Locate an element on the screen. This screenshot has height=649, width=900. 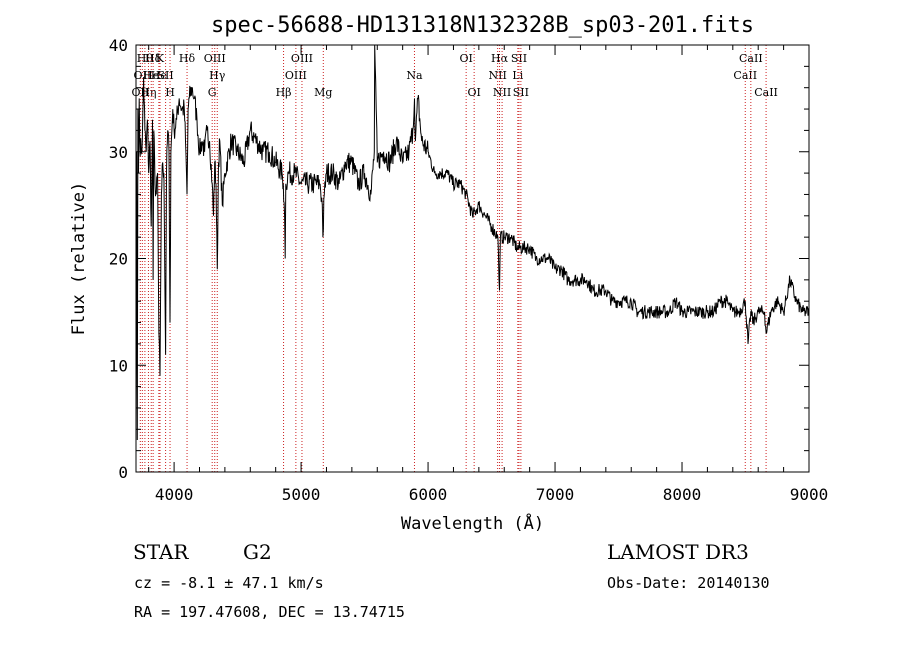
survey-name: LAMOST DR3 is located at coordinates (678, 552).